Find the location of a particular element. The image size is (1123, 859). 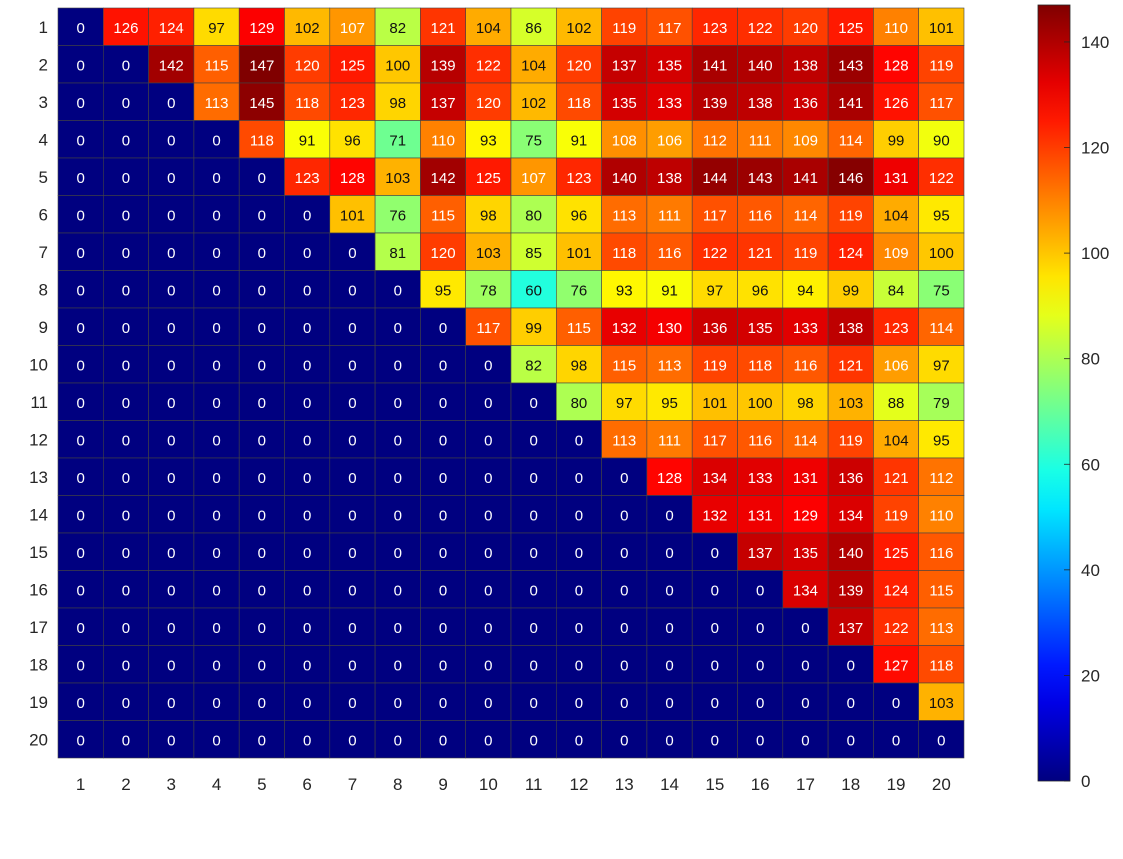

cell-value-label: 80 is located at coordinates (579, 403).